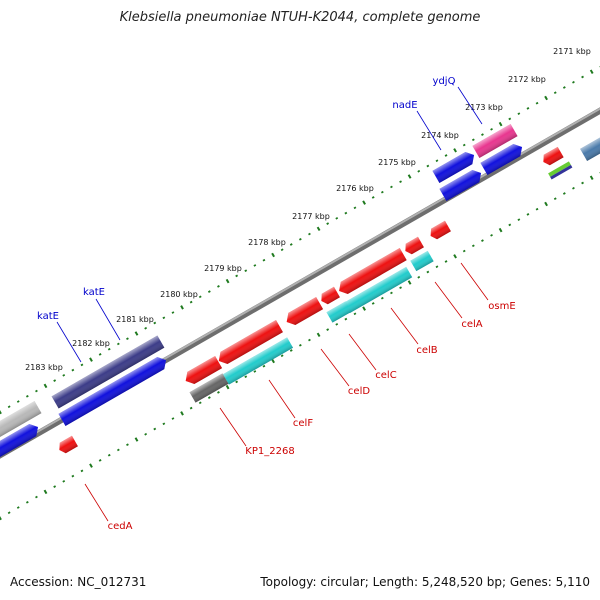 This screenshot has width=600, height=600. I want to click on gene-label-celD: celD, so click(359, 391).